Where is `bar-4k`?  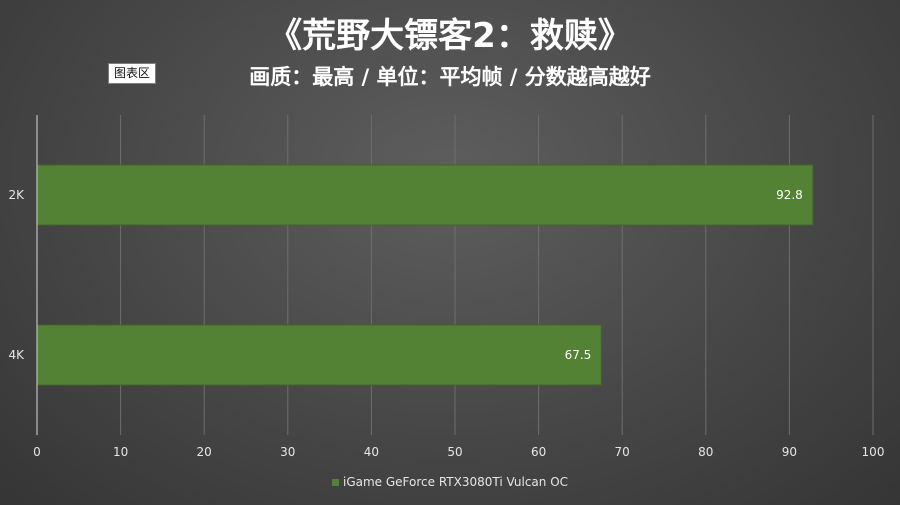
bar-4k is located at coordinates (319, 355).